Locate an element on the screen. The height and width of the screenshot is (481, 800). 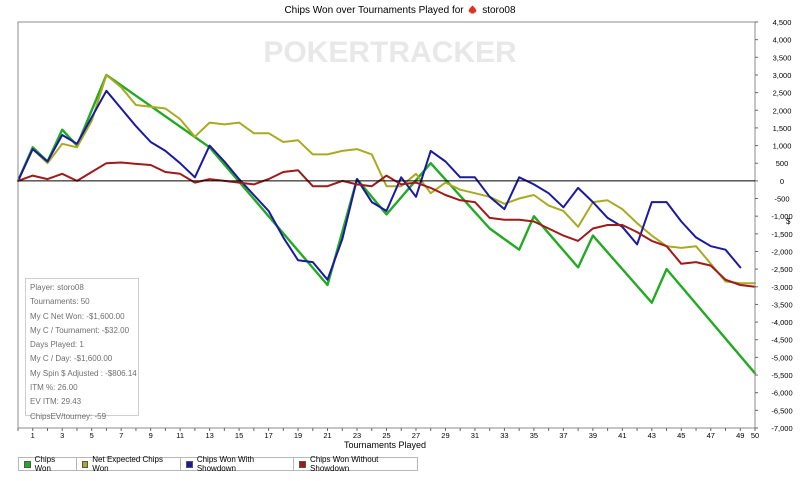
x-tick-label: 21 is located at coordinates (327, 435).